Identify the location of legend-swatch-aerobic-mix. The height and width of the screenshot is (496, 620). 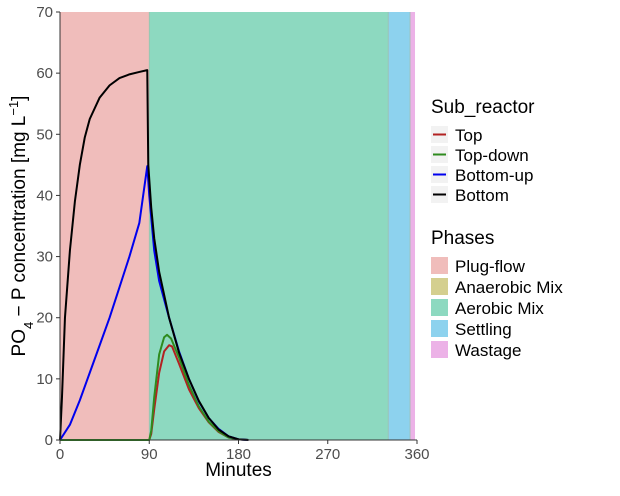
(439, 307).